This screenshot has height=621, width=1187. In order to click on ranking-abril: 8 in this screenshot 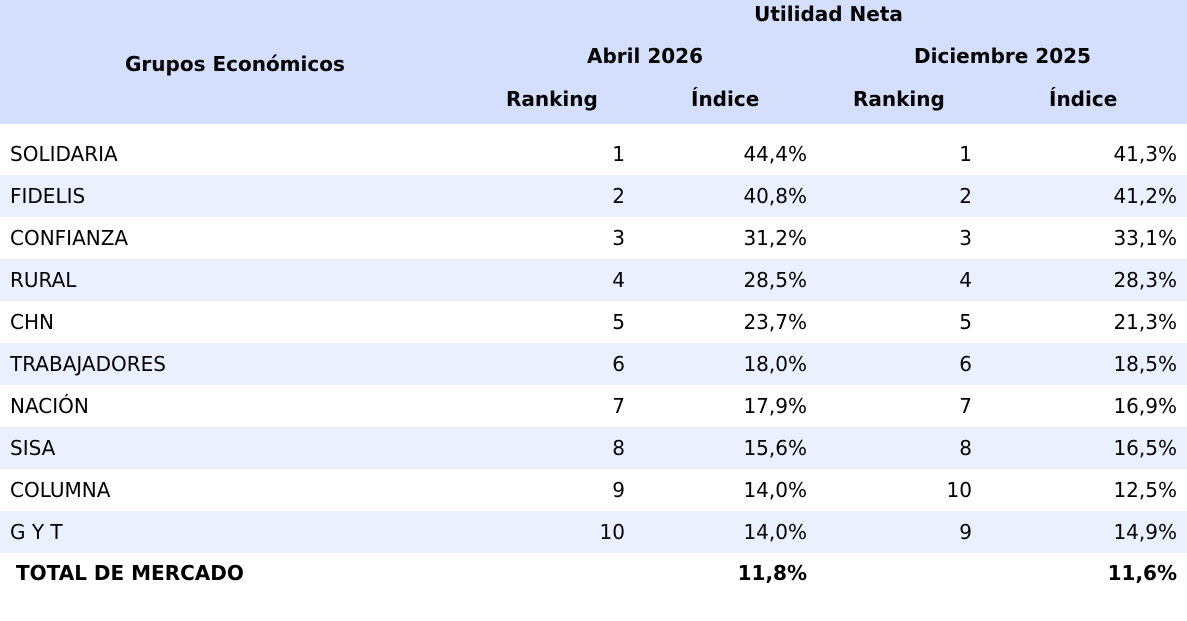, I will do `click(618, 448)`.